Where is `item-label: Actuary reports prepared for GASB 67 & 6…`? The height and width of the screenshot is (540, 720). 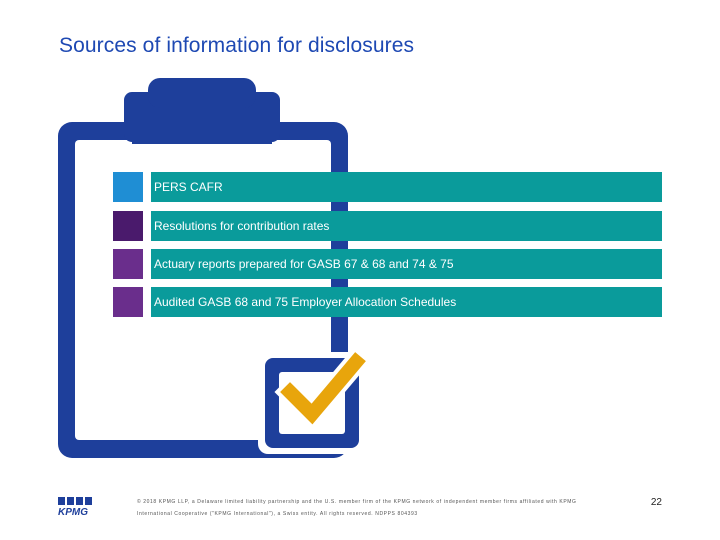 item-label: Actuary reports prepared for GASB 67 & 6… is located at coordinates (406, 264).